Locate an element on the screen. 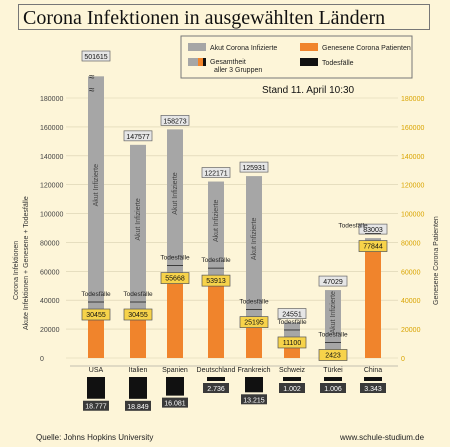  recovered-label-frankreich: 25195 is located at coordinates (254, 323).